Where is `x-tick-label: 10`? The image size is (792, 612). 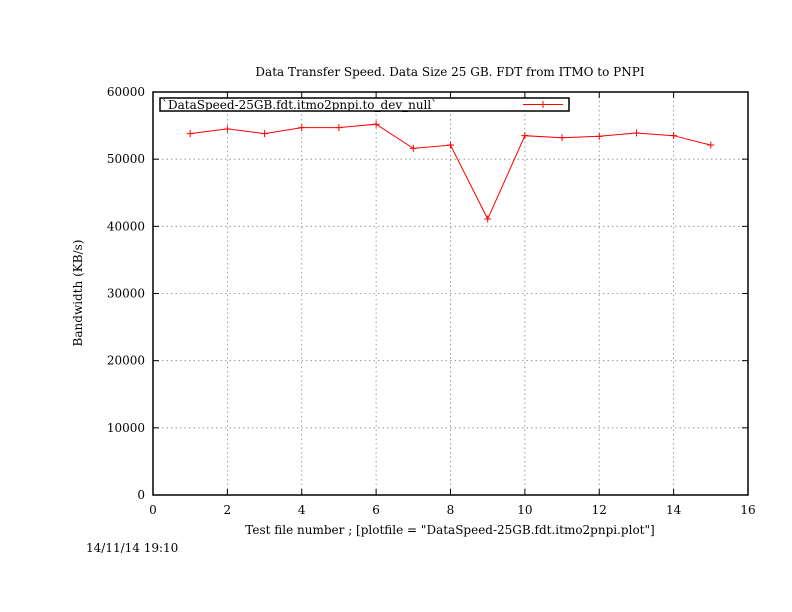
x-tick-label: 10 is located at coordinates (524, 510).